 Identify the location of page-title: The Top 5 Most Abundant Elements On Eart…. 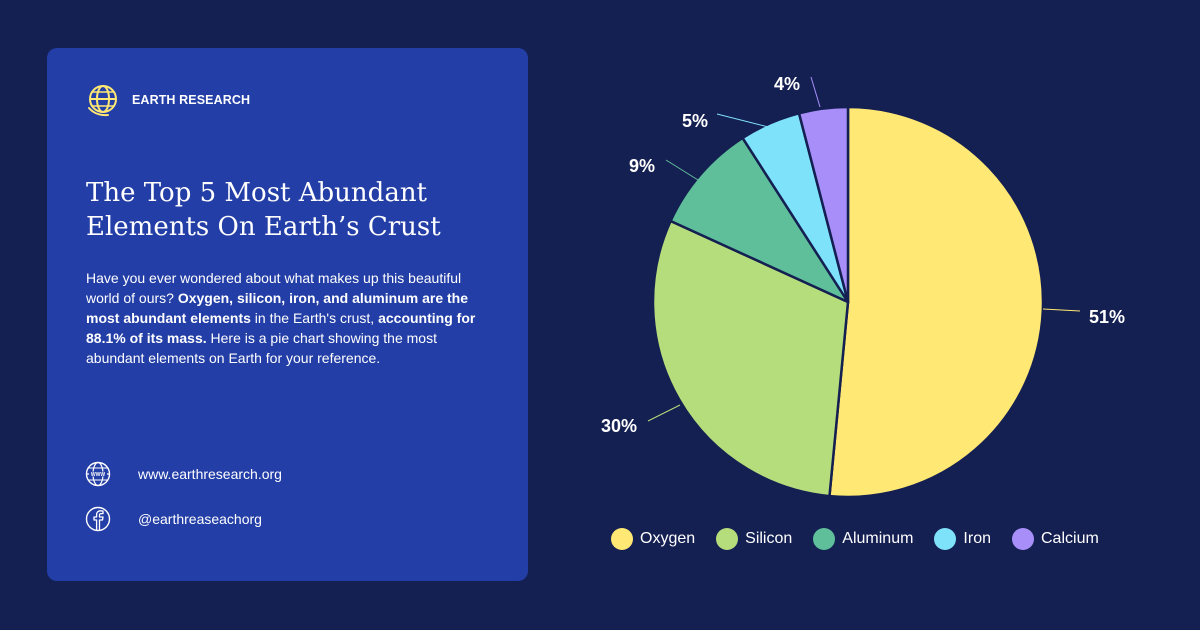
(263, 210).